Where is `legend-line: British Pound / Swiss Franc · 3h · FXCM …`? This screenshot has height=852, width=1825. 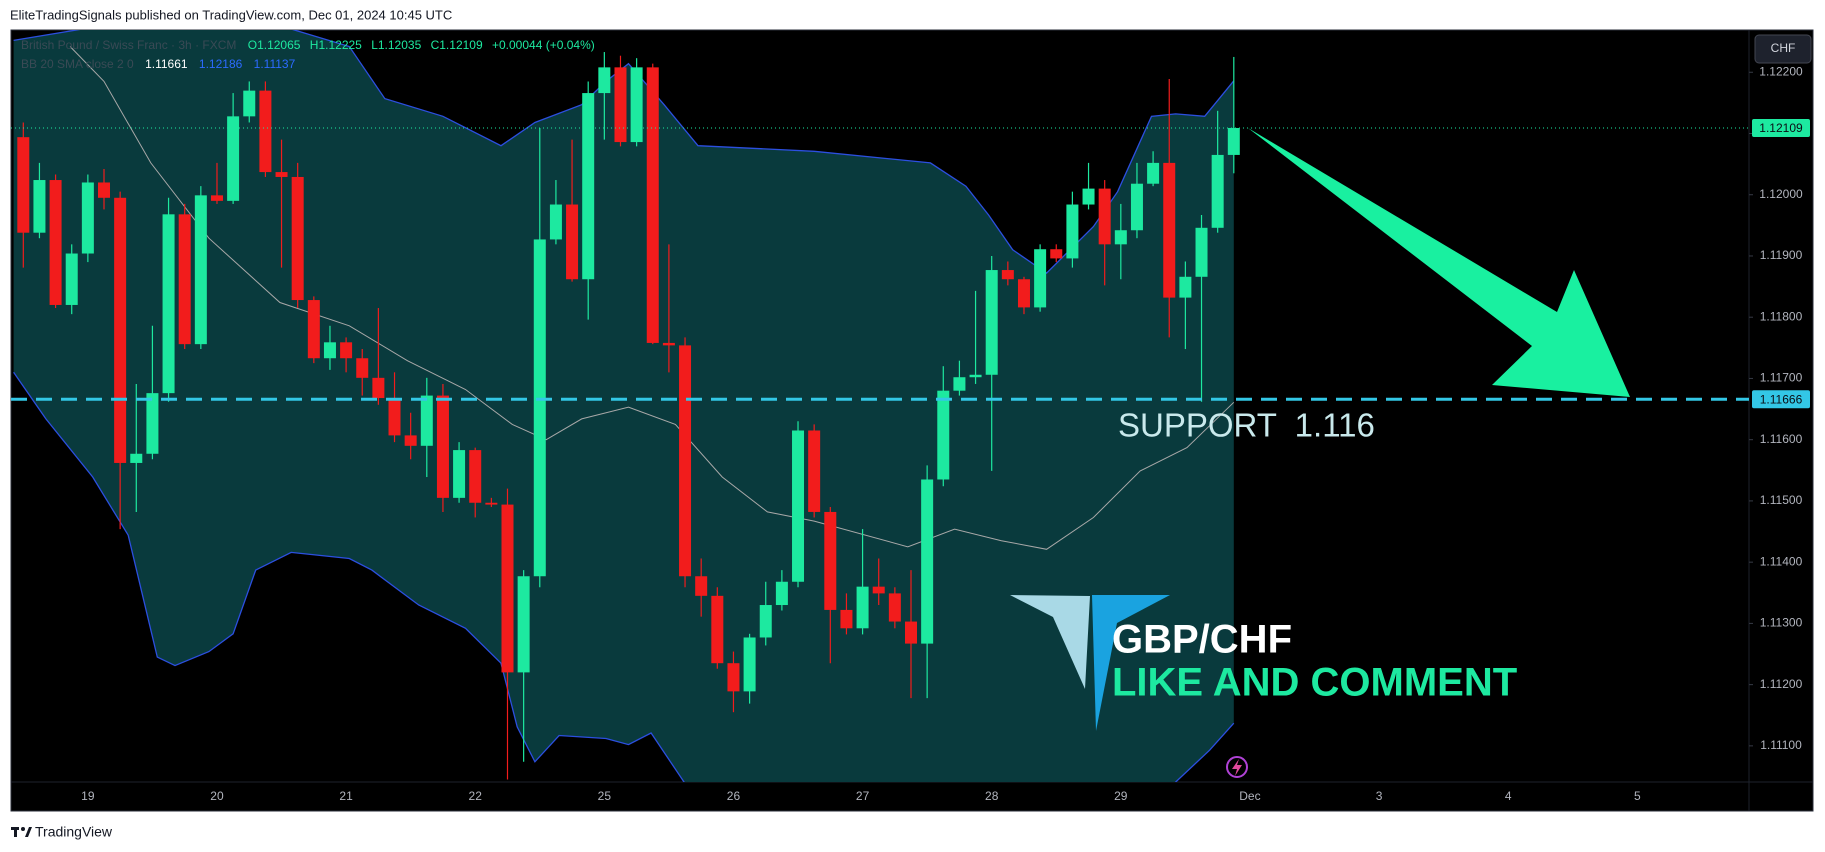
legend-line: British Pound / Swiss Franc · 3h · FXCM … is located at coordinates (308, 45).